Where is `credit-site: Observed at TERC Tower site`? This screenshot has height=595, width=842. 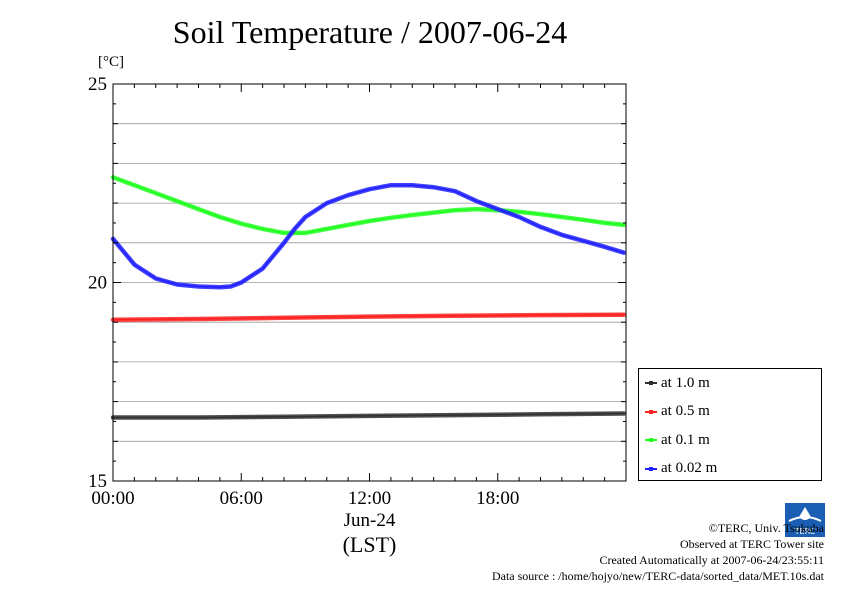
credit-site: Observed at TERC Tower site is located at coordinates (751, 544).